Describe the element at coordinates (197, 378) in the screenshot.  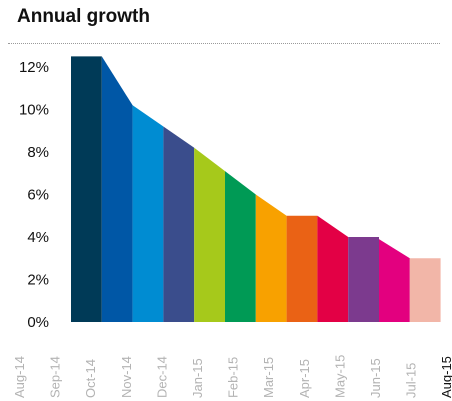
I see `x-tick-label: Jan-15` at that location.